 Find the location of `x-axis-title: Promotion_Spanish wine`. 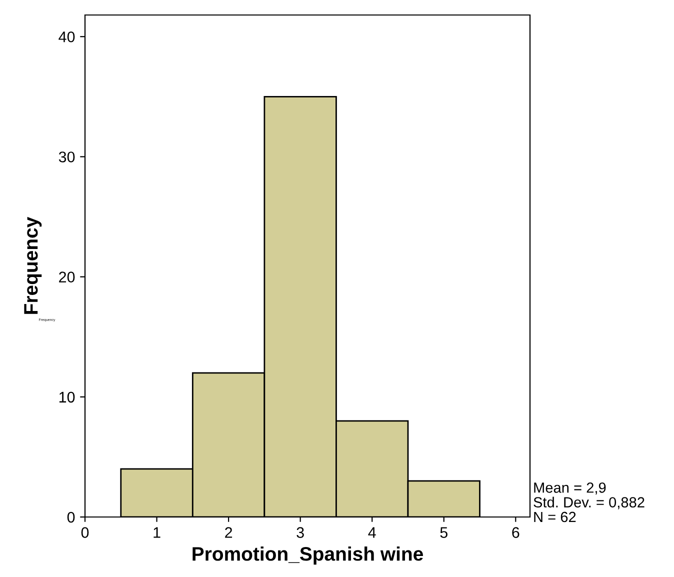

x-axis-title: Promotion_Spanish wine is located at coordinates (307, 555).